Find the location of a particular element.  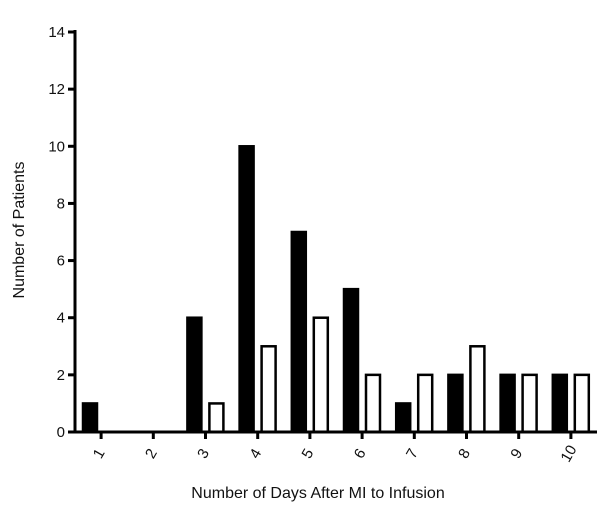

y-tick-label: 6 is located at coordinates (61, 261).